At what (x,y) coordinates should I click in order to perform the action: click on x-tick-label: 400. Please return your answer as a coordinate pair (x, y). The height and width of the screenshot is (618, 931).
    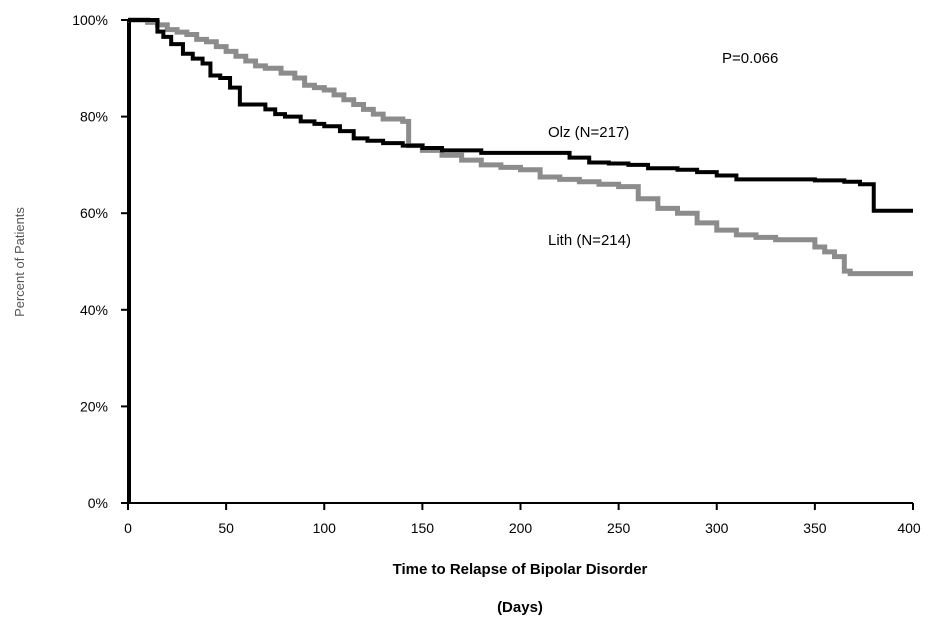
    Looking at the image, I should click on (909, 528).